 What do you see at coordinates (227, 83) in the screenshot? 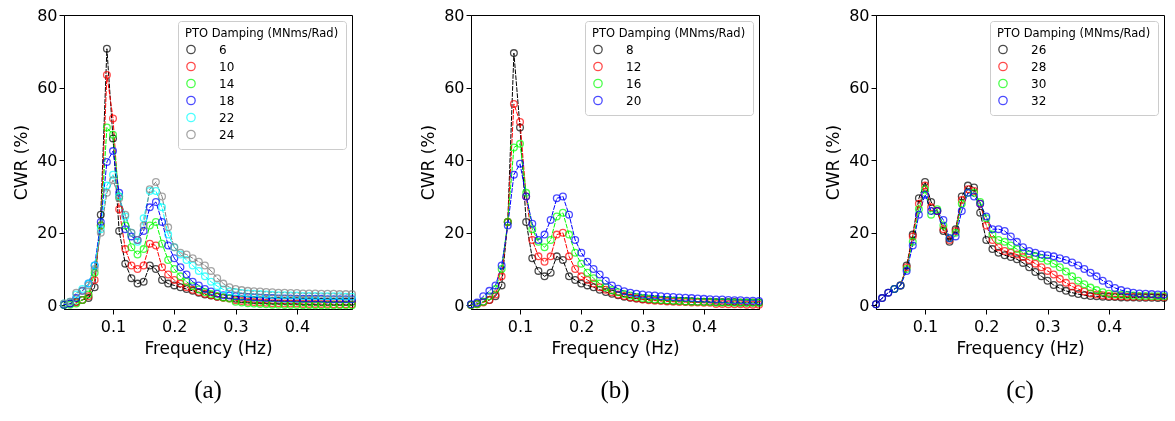
I see `legend-label: 14` at bounding box center [227, 83].